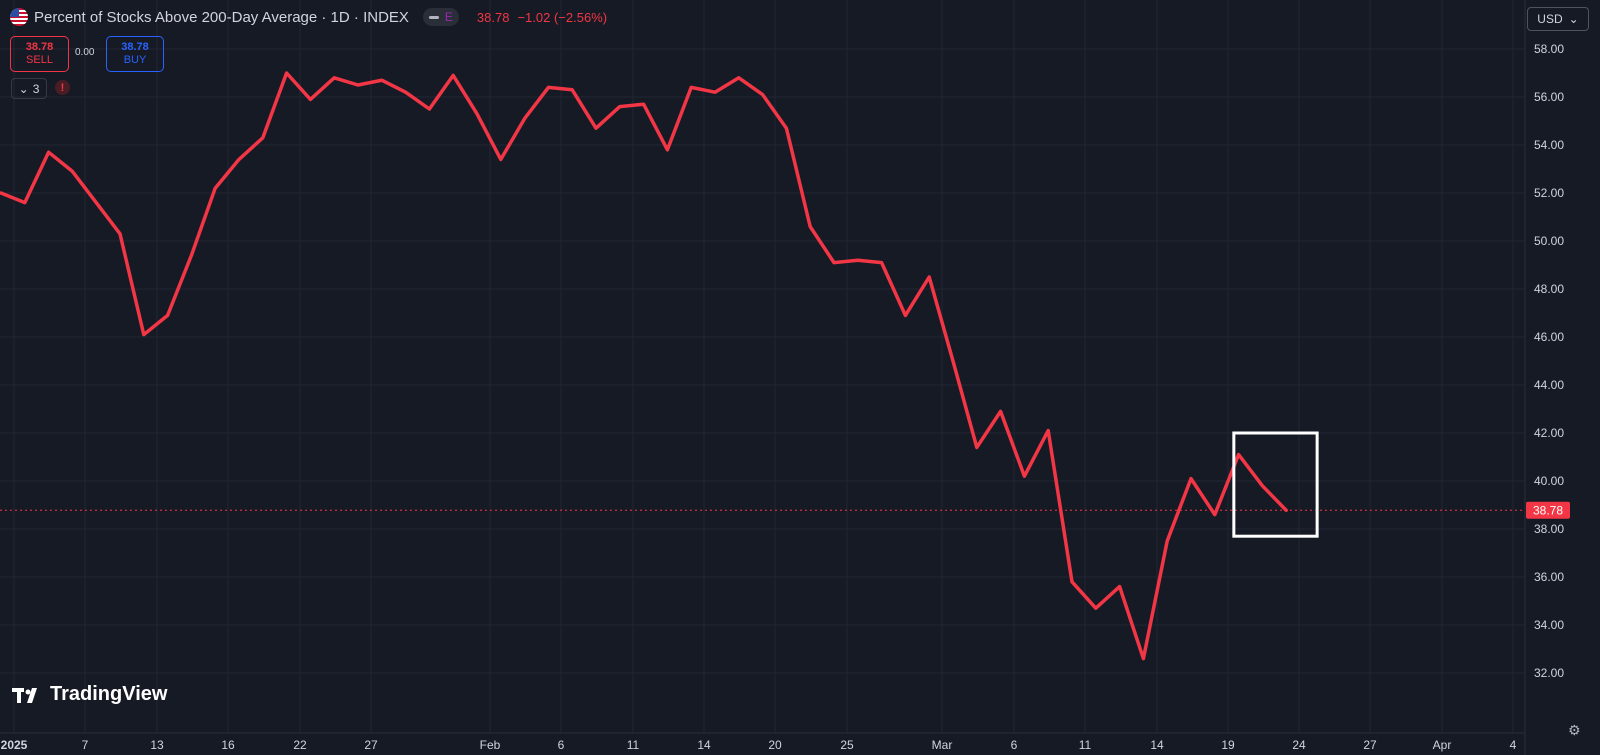  What do you see at coordinates (1549, 337) in the screenshot?
I see `y-tick-label: 46.00` at bounding box center [1549, 337].